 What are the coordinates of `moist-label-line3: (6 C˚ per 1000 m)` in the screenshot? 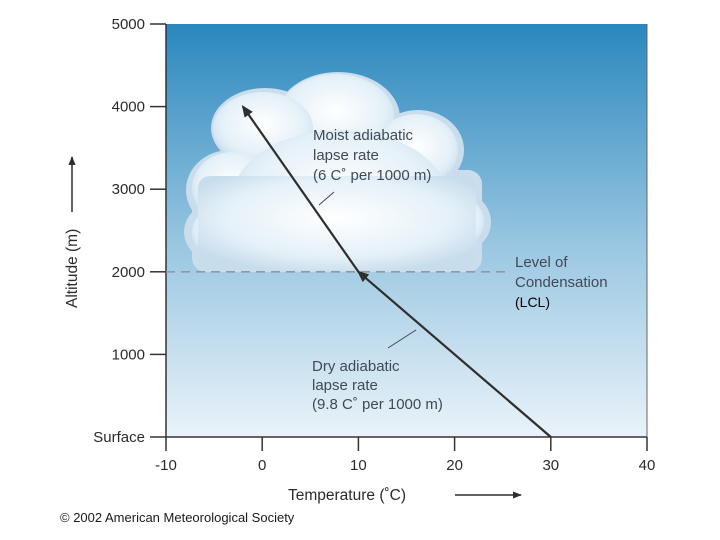 It's located at (372, 175).